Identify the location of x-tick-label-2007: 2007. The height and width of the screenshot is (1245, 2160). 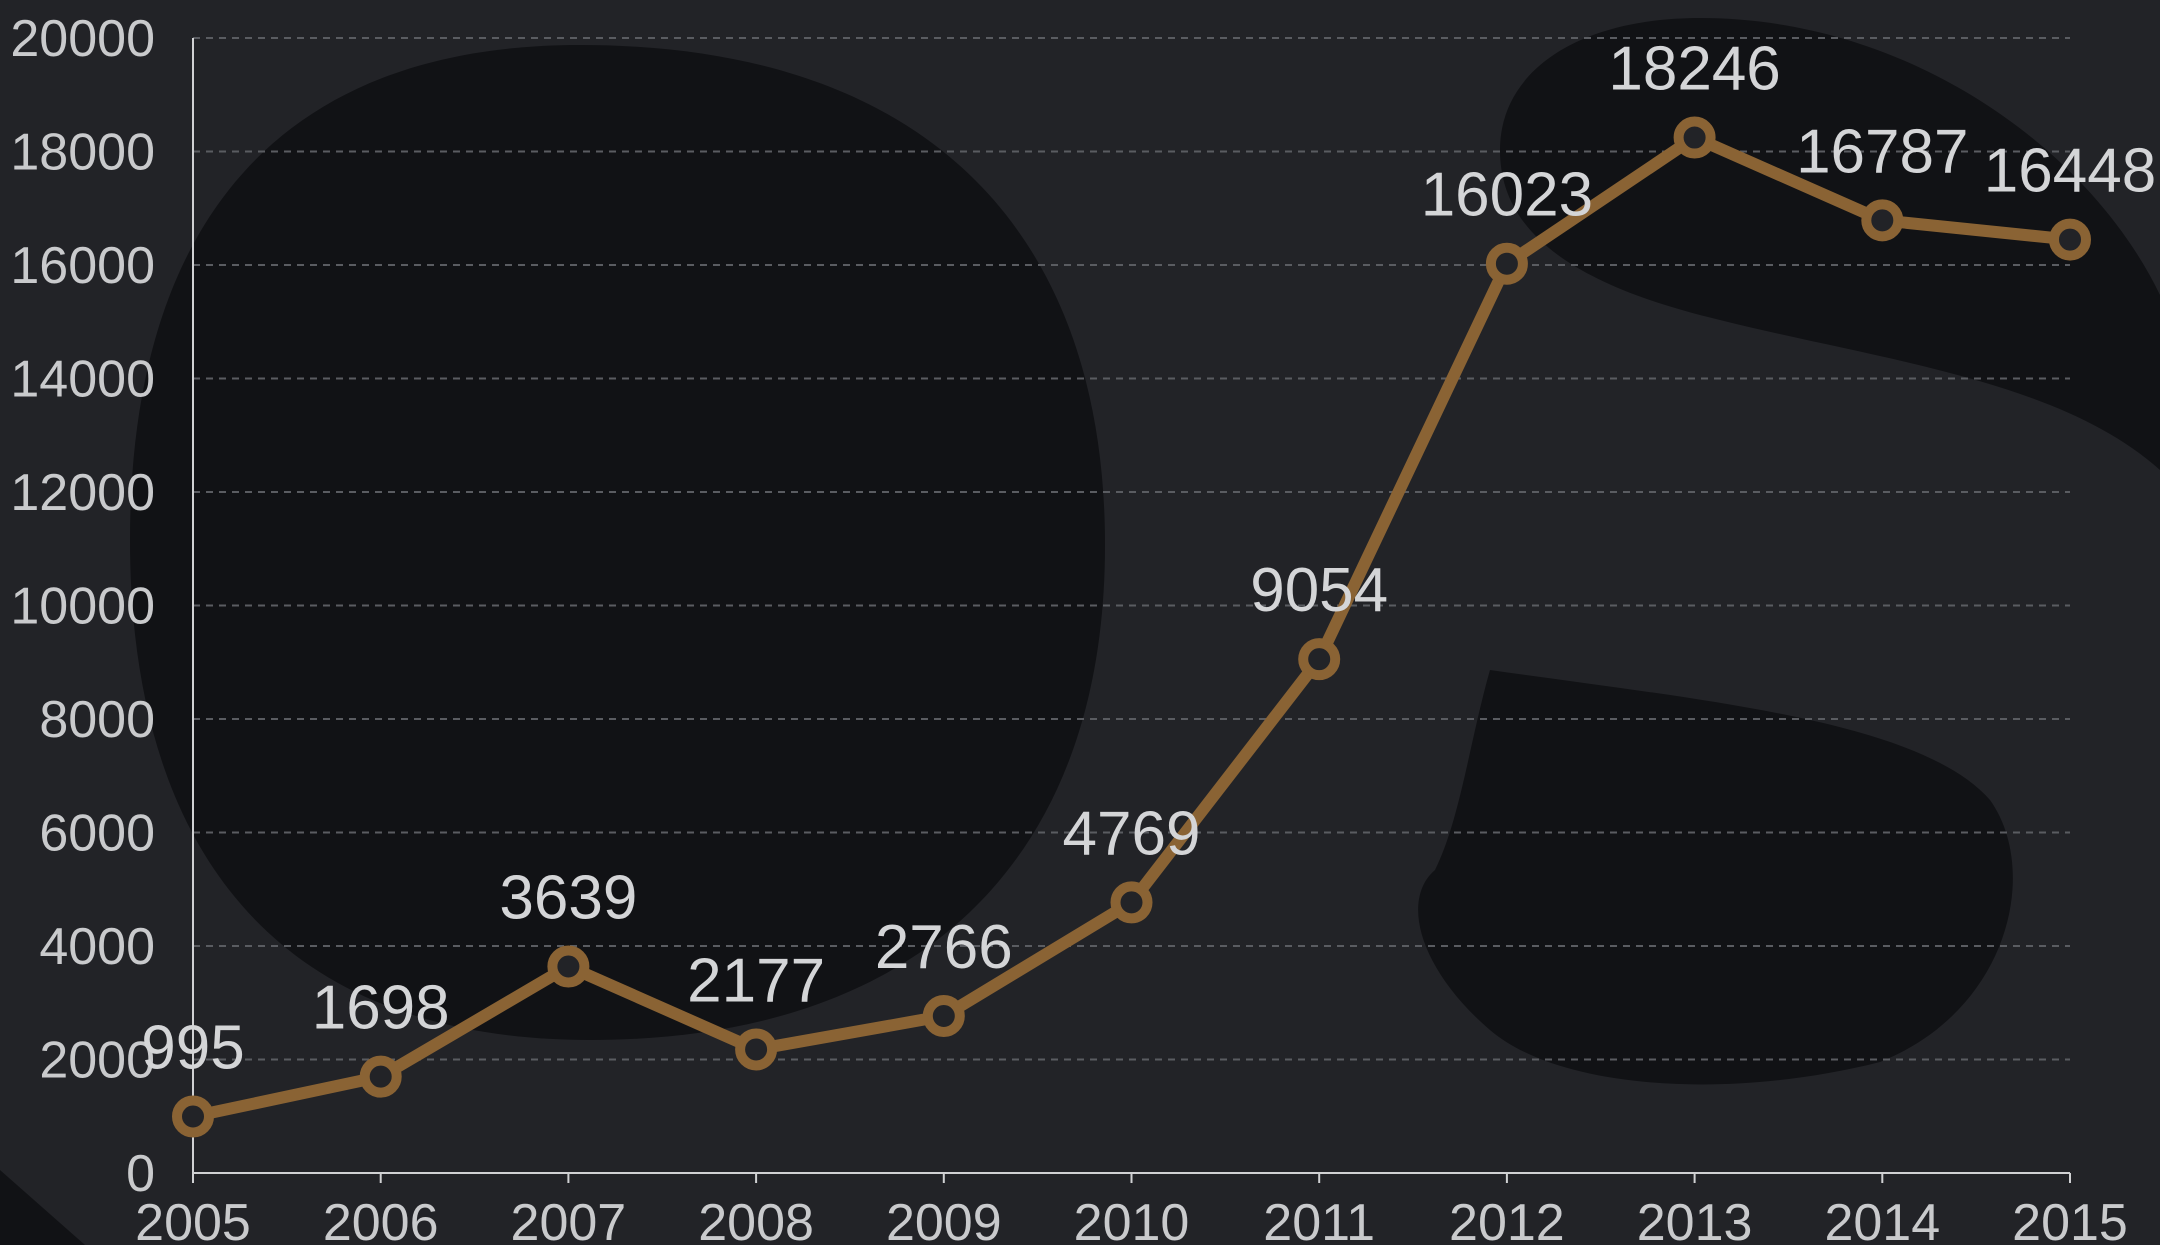
(569, 1219).